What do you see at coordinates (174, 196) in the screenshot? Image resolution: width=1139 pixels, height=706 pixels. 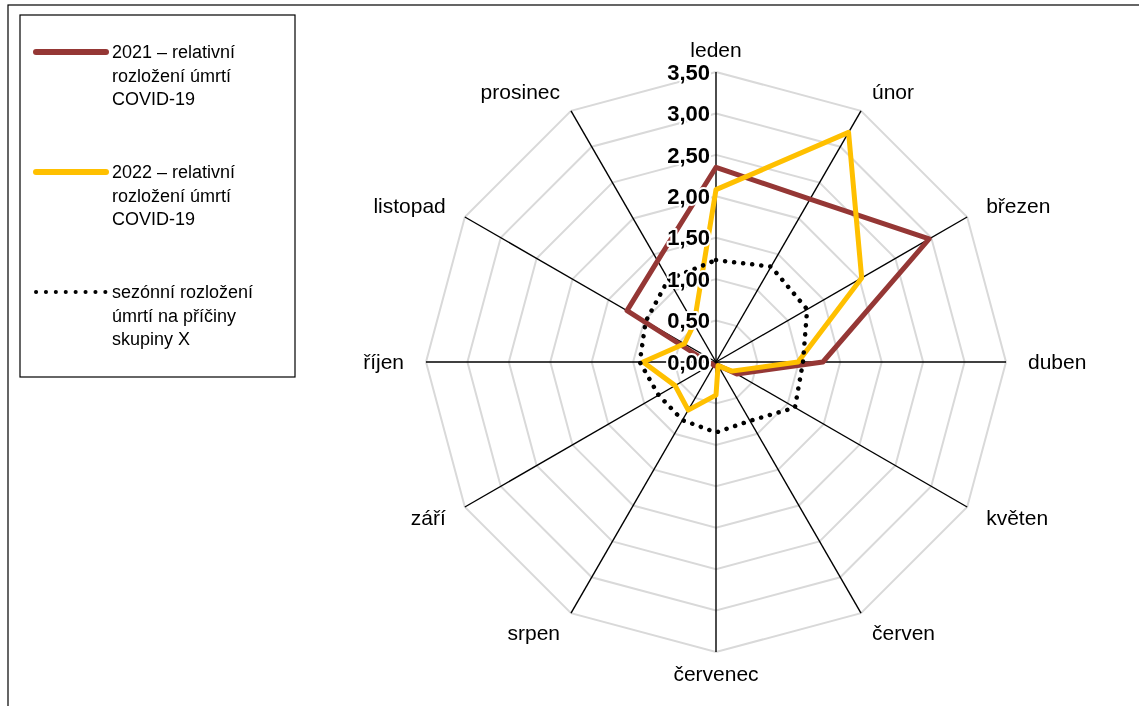 I see `legend-label: 2022 – relativní rozložení úmrtí COVID-19` at bounding box center [174, 196].